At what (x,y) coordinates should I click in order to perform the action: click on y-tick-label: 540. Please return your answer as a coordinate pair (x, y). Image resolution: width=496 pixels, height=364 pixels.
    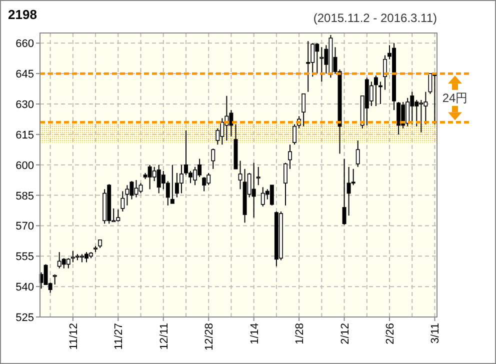
    Looking at the image, I should click on (25, 288).